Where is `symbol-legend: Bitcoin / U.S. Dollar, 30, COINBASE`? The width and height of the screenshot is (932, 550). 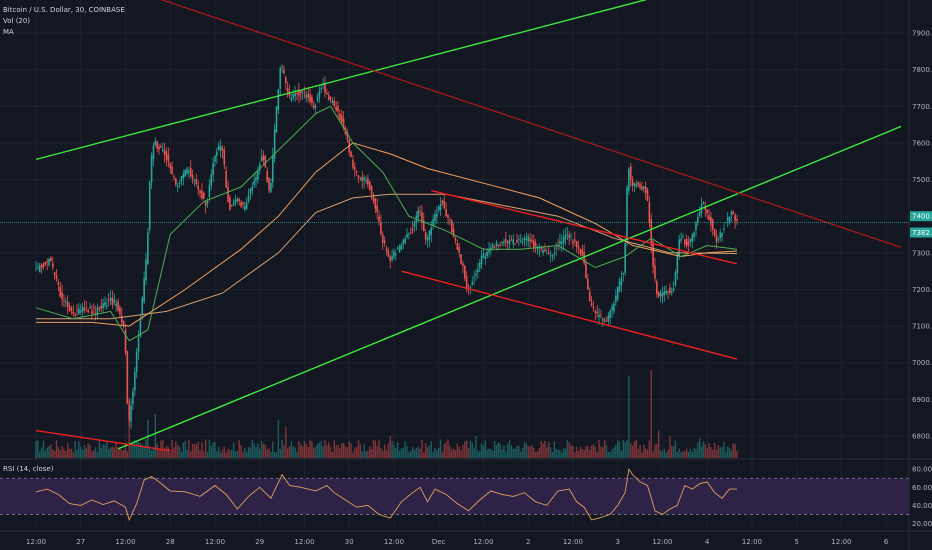
symbol-legend: Bitcoin / U.S. Dollar, 30, COINBASE is located at coordinates (64, 10).